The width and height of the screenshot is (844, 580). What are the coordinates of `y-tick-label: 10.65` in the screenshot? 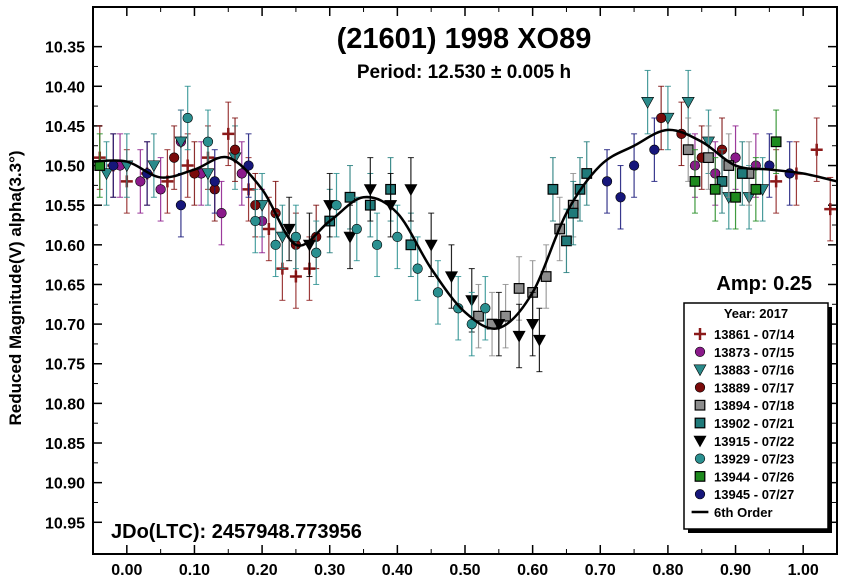 It's located at (65, 285).